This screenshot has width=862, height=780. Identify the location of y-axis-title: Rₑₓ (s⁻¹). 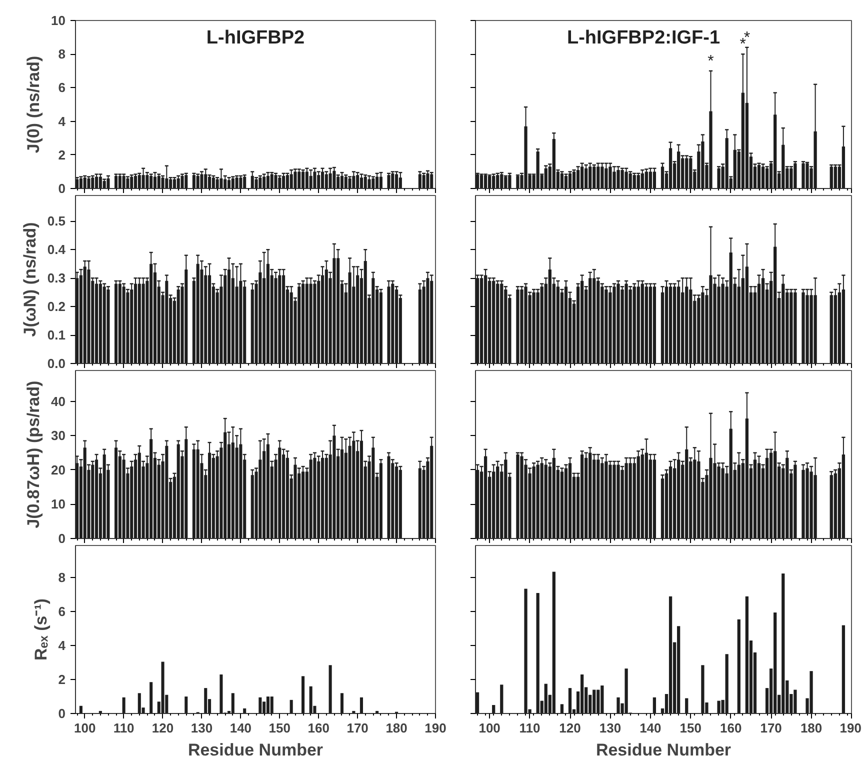
(40, 629).